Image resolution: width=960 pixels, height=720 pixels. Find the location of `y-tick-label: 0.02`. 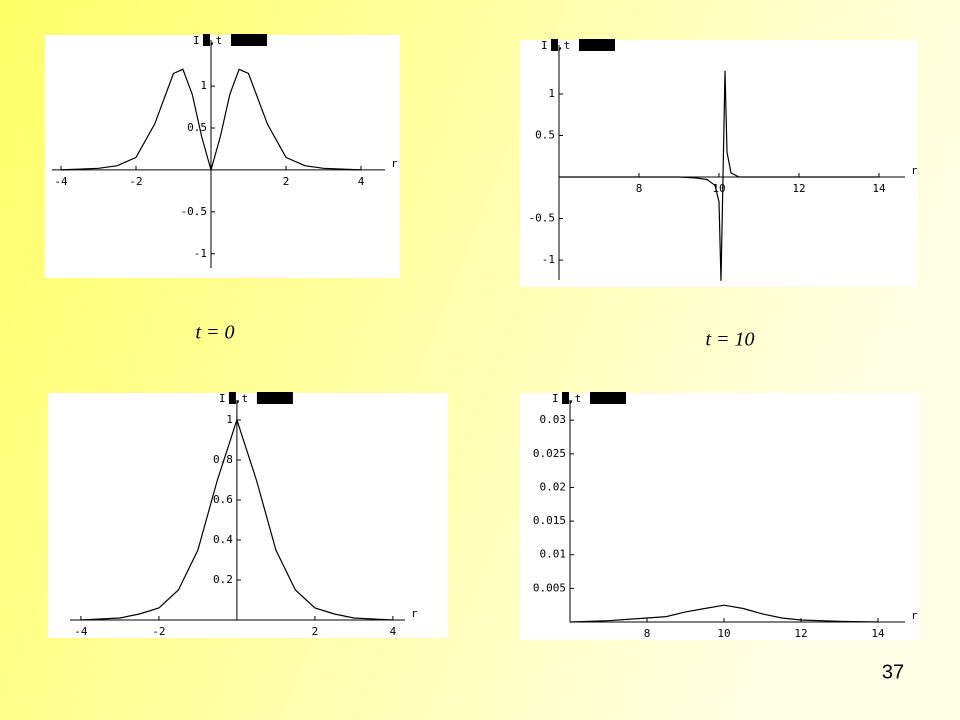

y-tick-label: 0.02 is located at coordinates (553, 486).